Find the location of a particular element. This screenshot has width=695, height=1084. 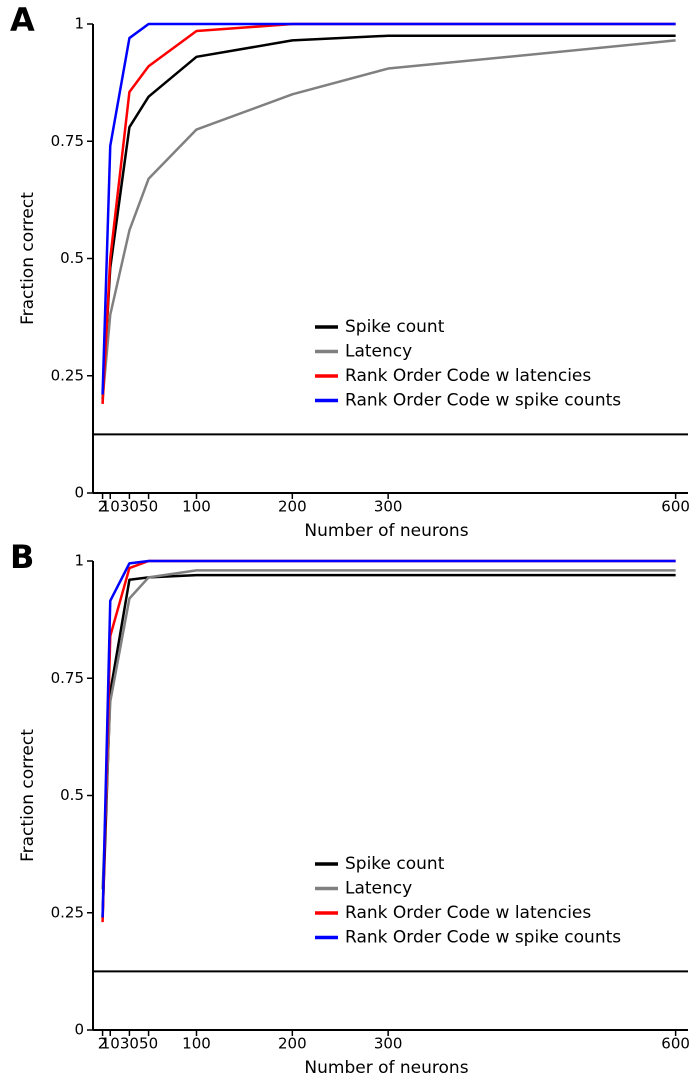

panel-label: A is located at coordinates (22, 20).